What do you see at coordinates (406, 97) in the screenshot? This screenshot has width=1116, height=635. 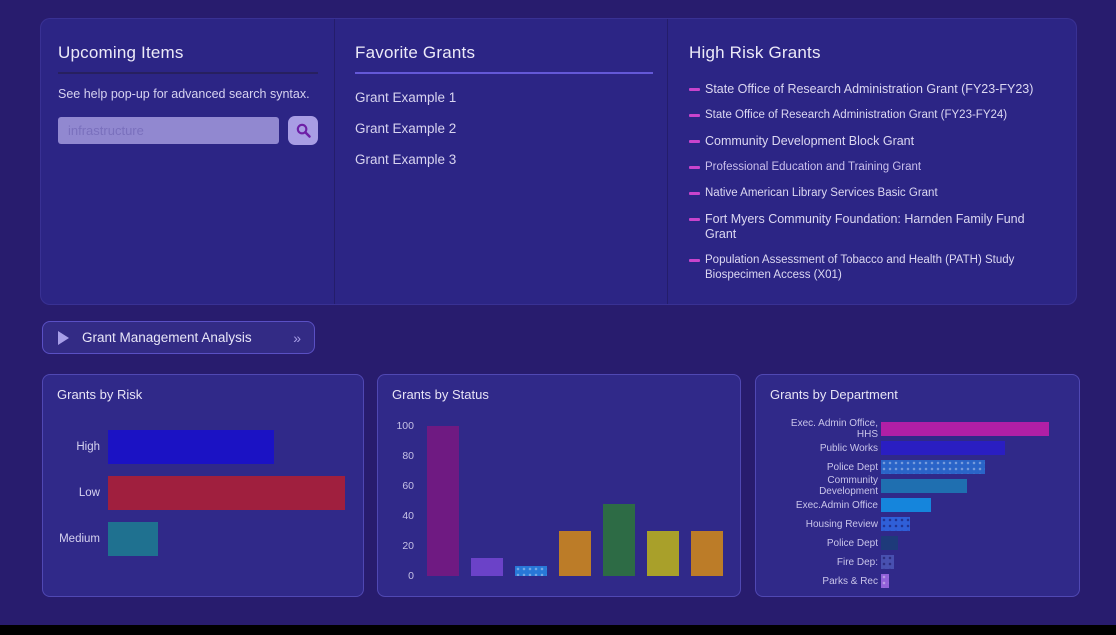 I see `favorite-grant-item: Grant Example 1` at bounding box center [406, 97].